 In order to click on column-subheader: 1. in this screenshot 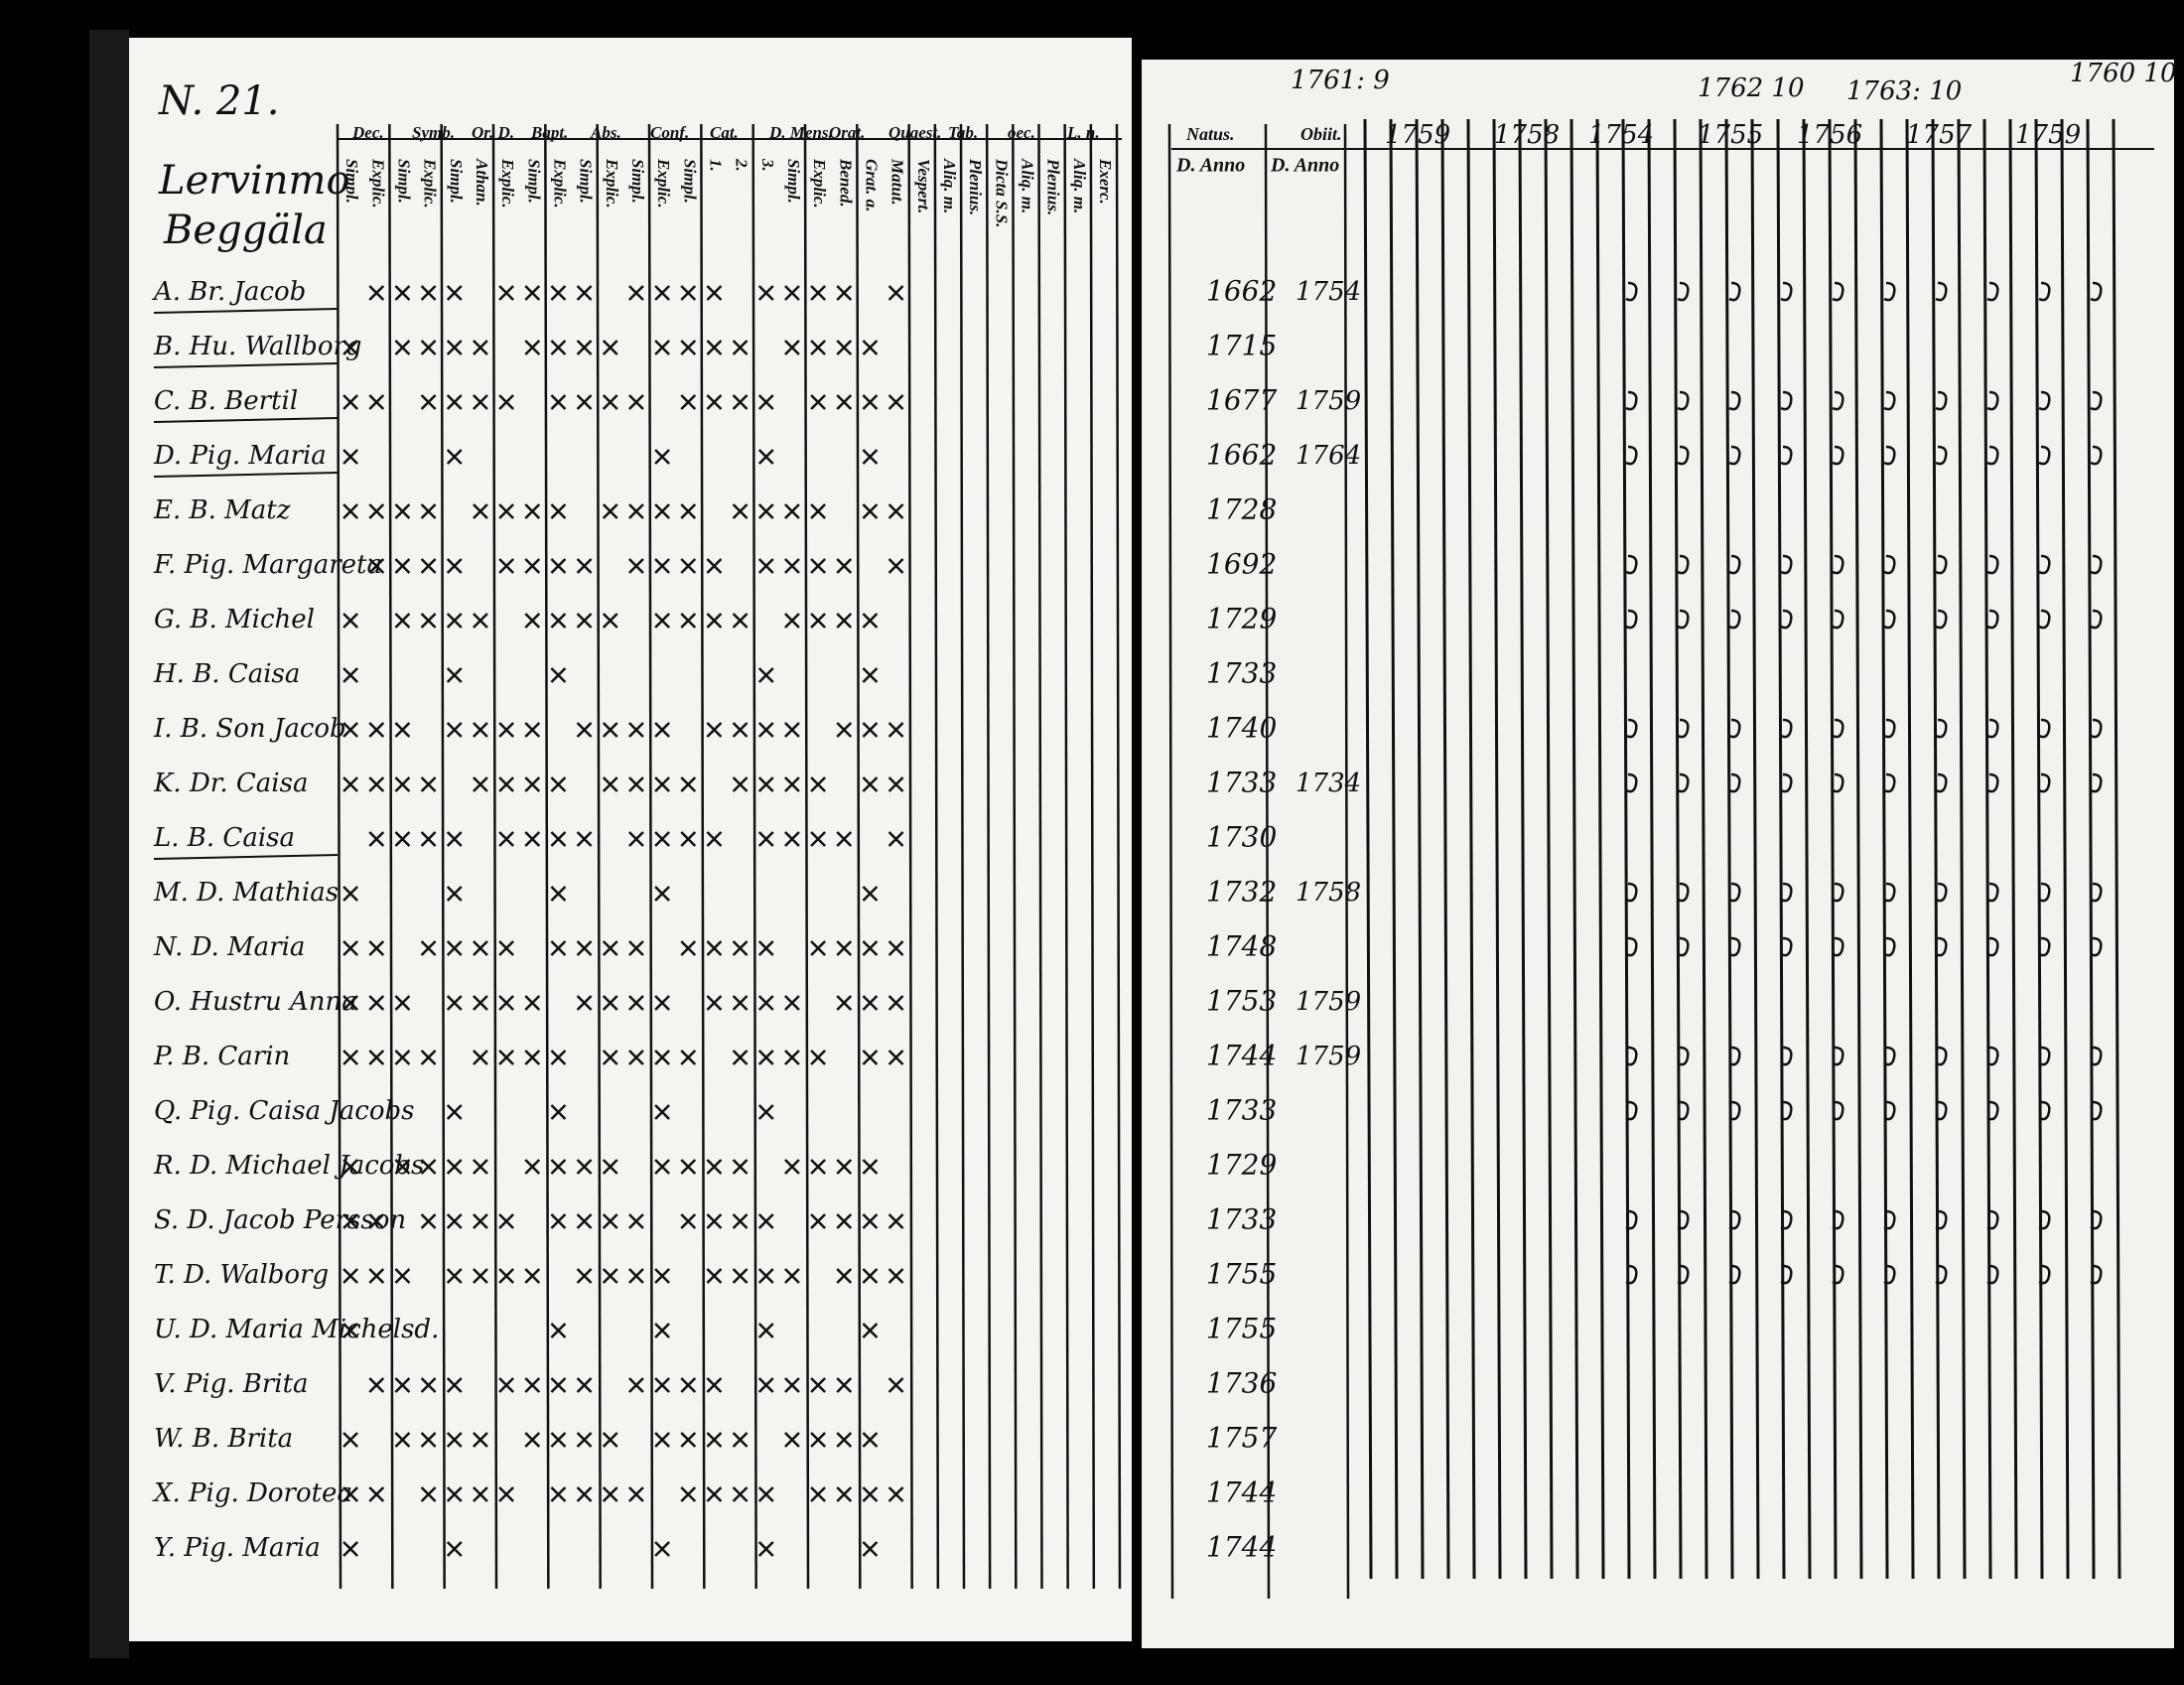, I will do `click(716, 165)`.